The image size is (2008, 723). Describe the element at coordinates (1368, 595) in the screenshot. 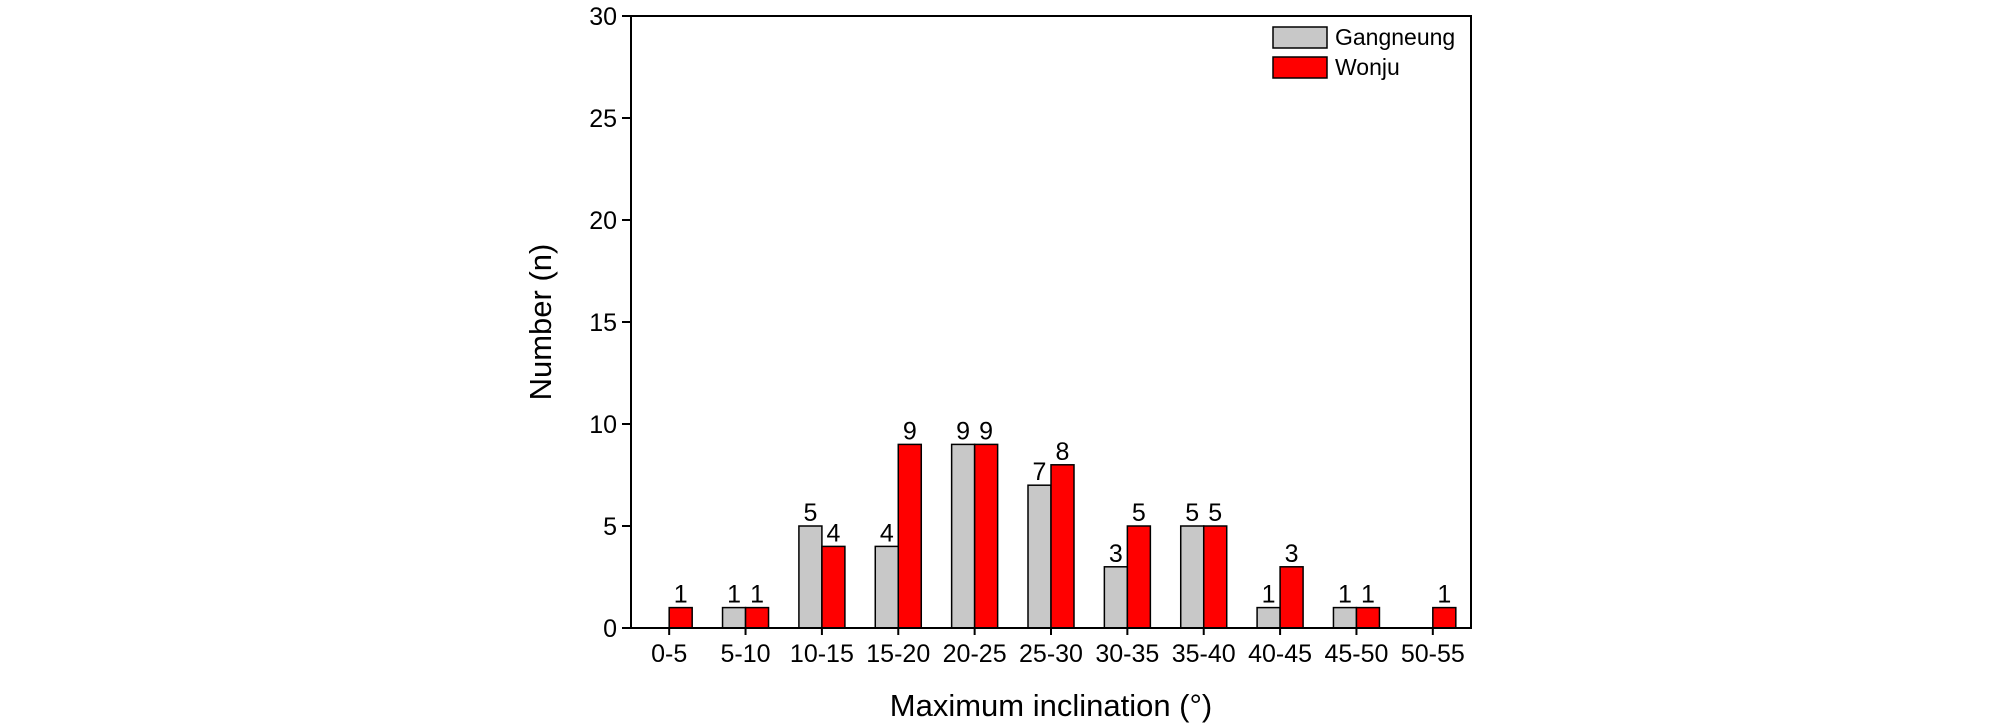

I see `data-label-wonju-45-50: 1` at that location.